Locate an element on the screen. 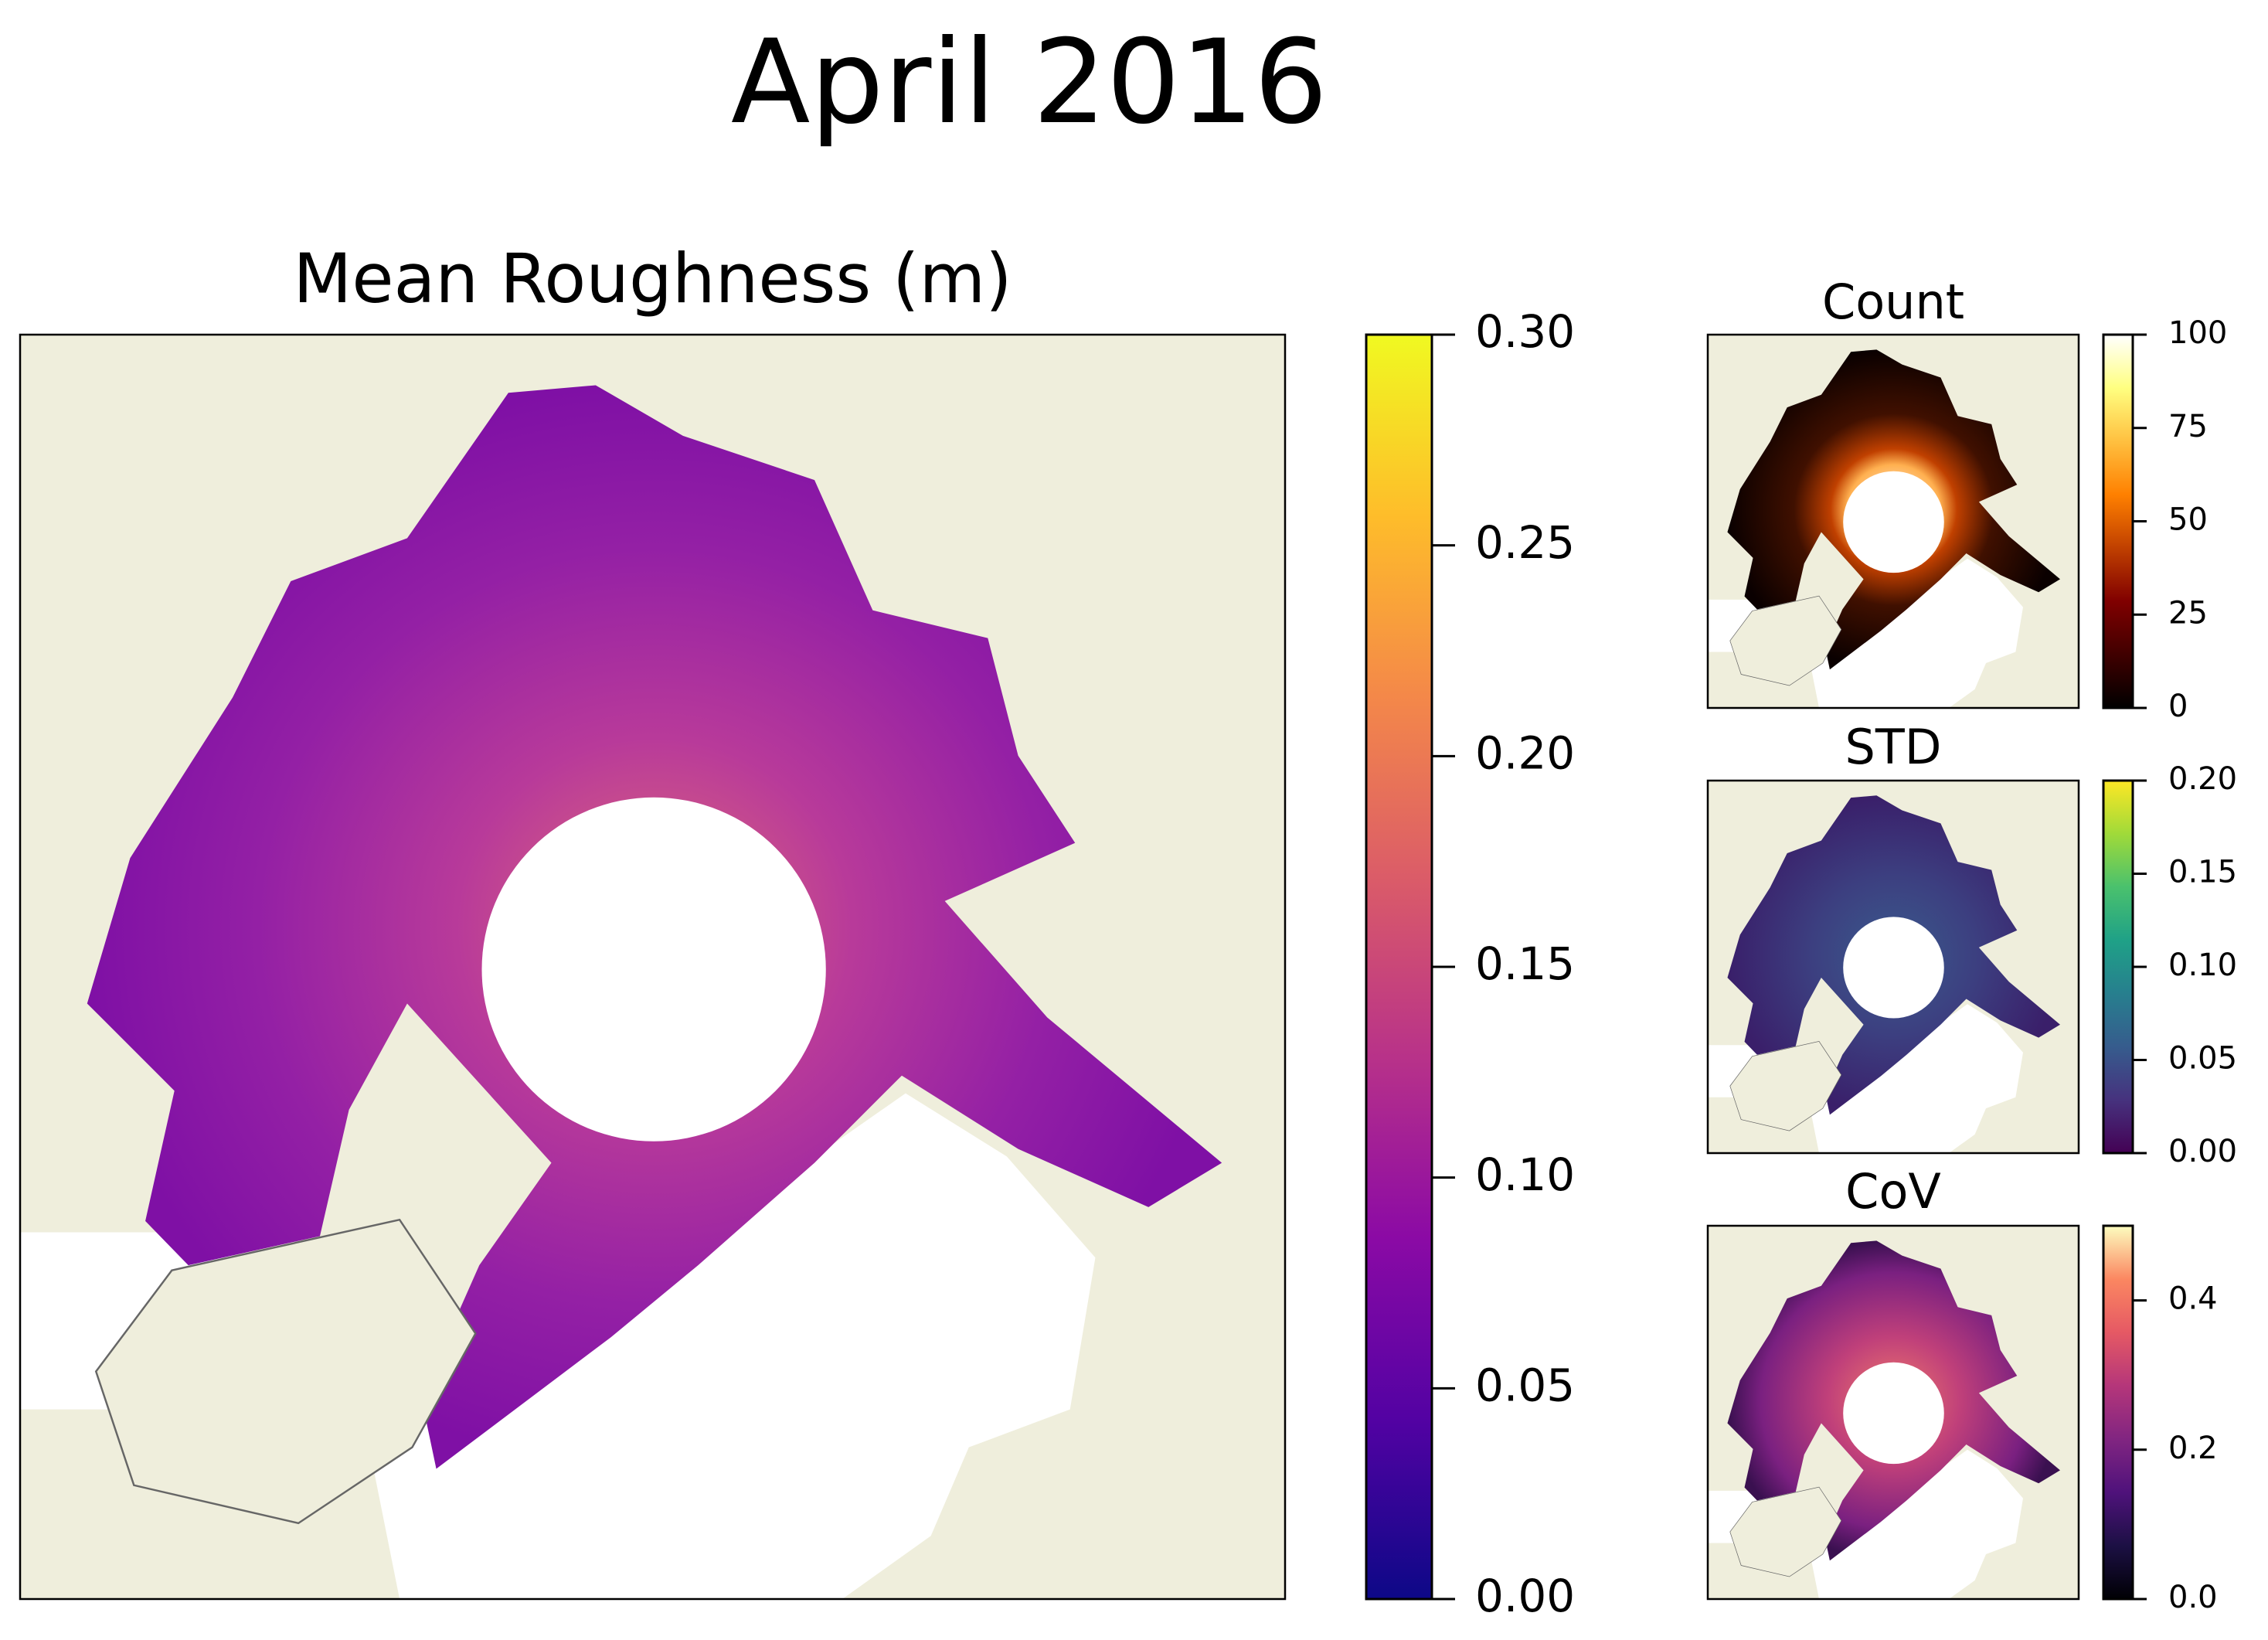 The width and height of the screenshot is (2268, 1640). panel-title: CoV is located at coordinates (1893, 1191).